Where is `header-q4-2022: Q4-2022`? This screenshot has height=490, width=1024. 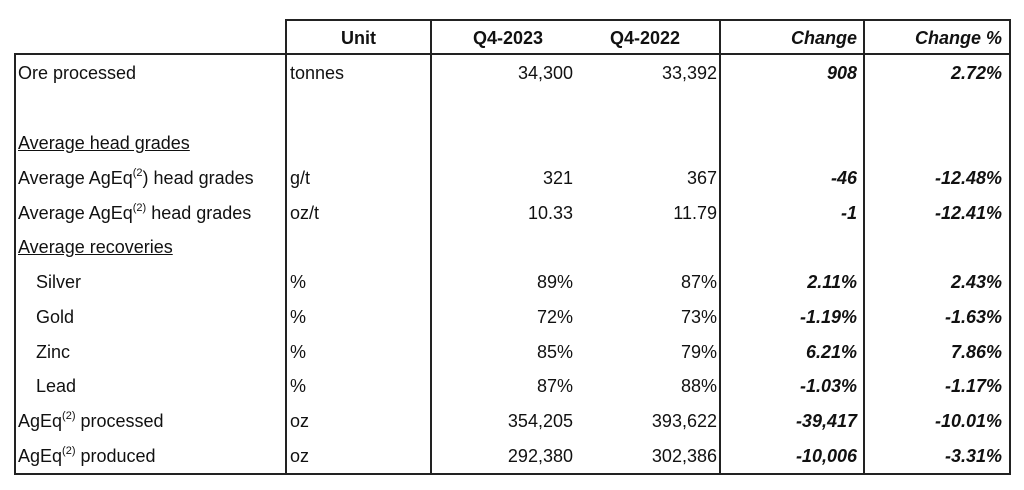
header-q4-2022: Q4-2022 is located at coordinates (645, 38).